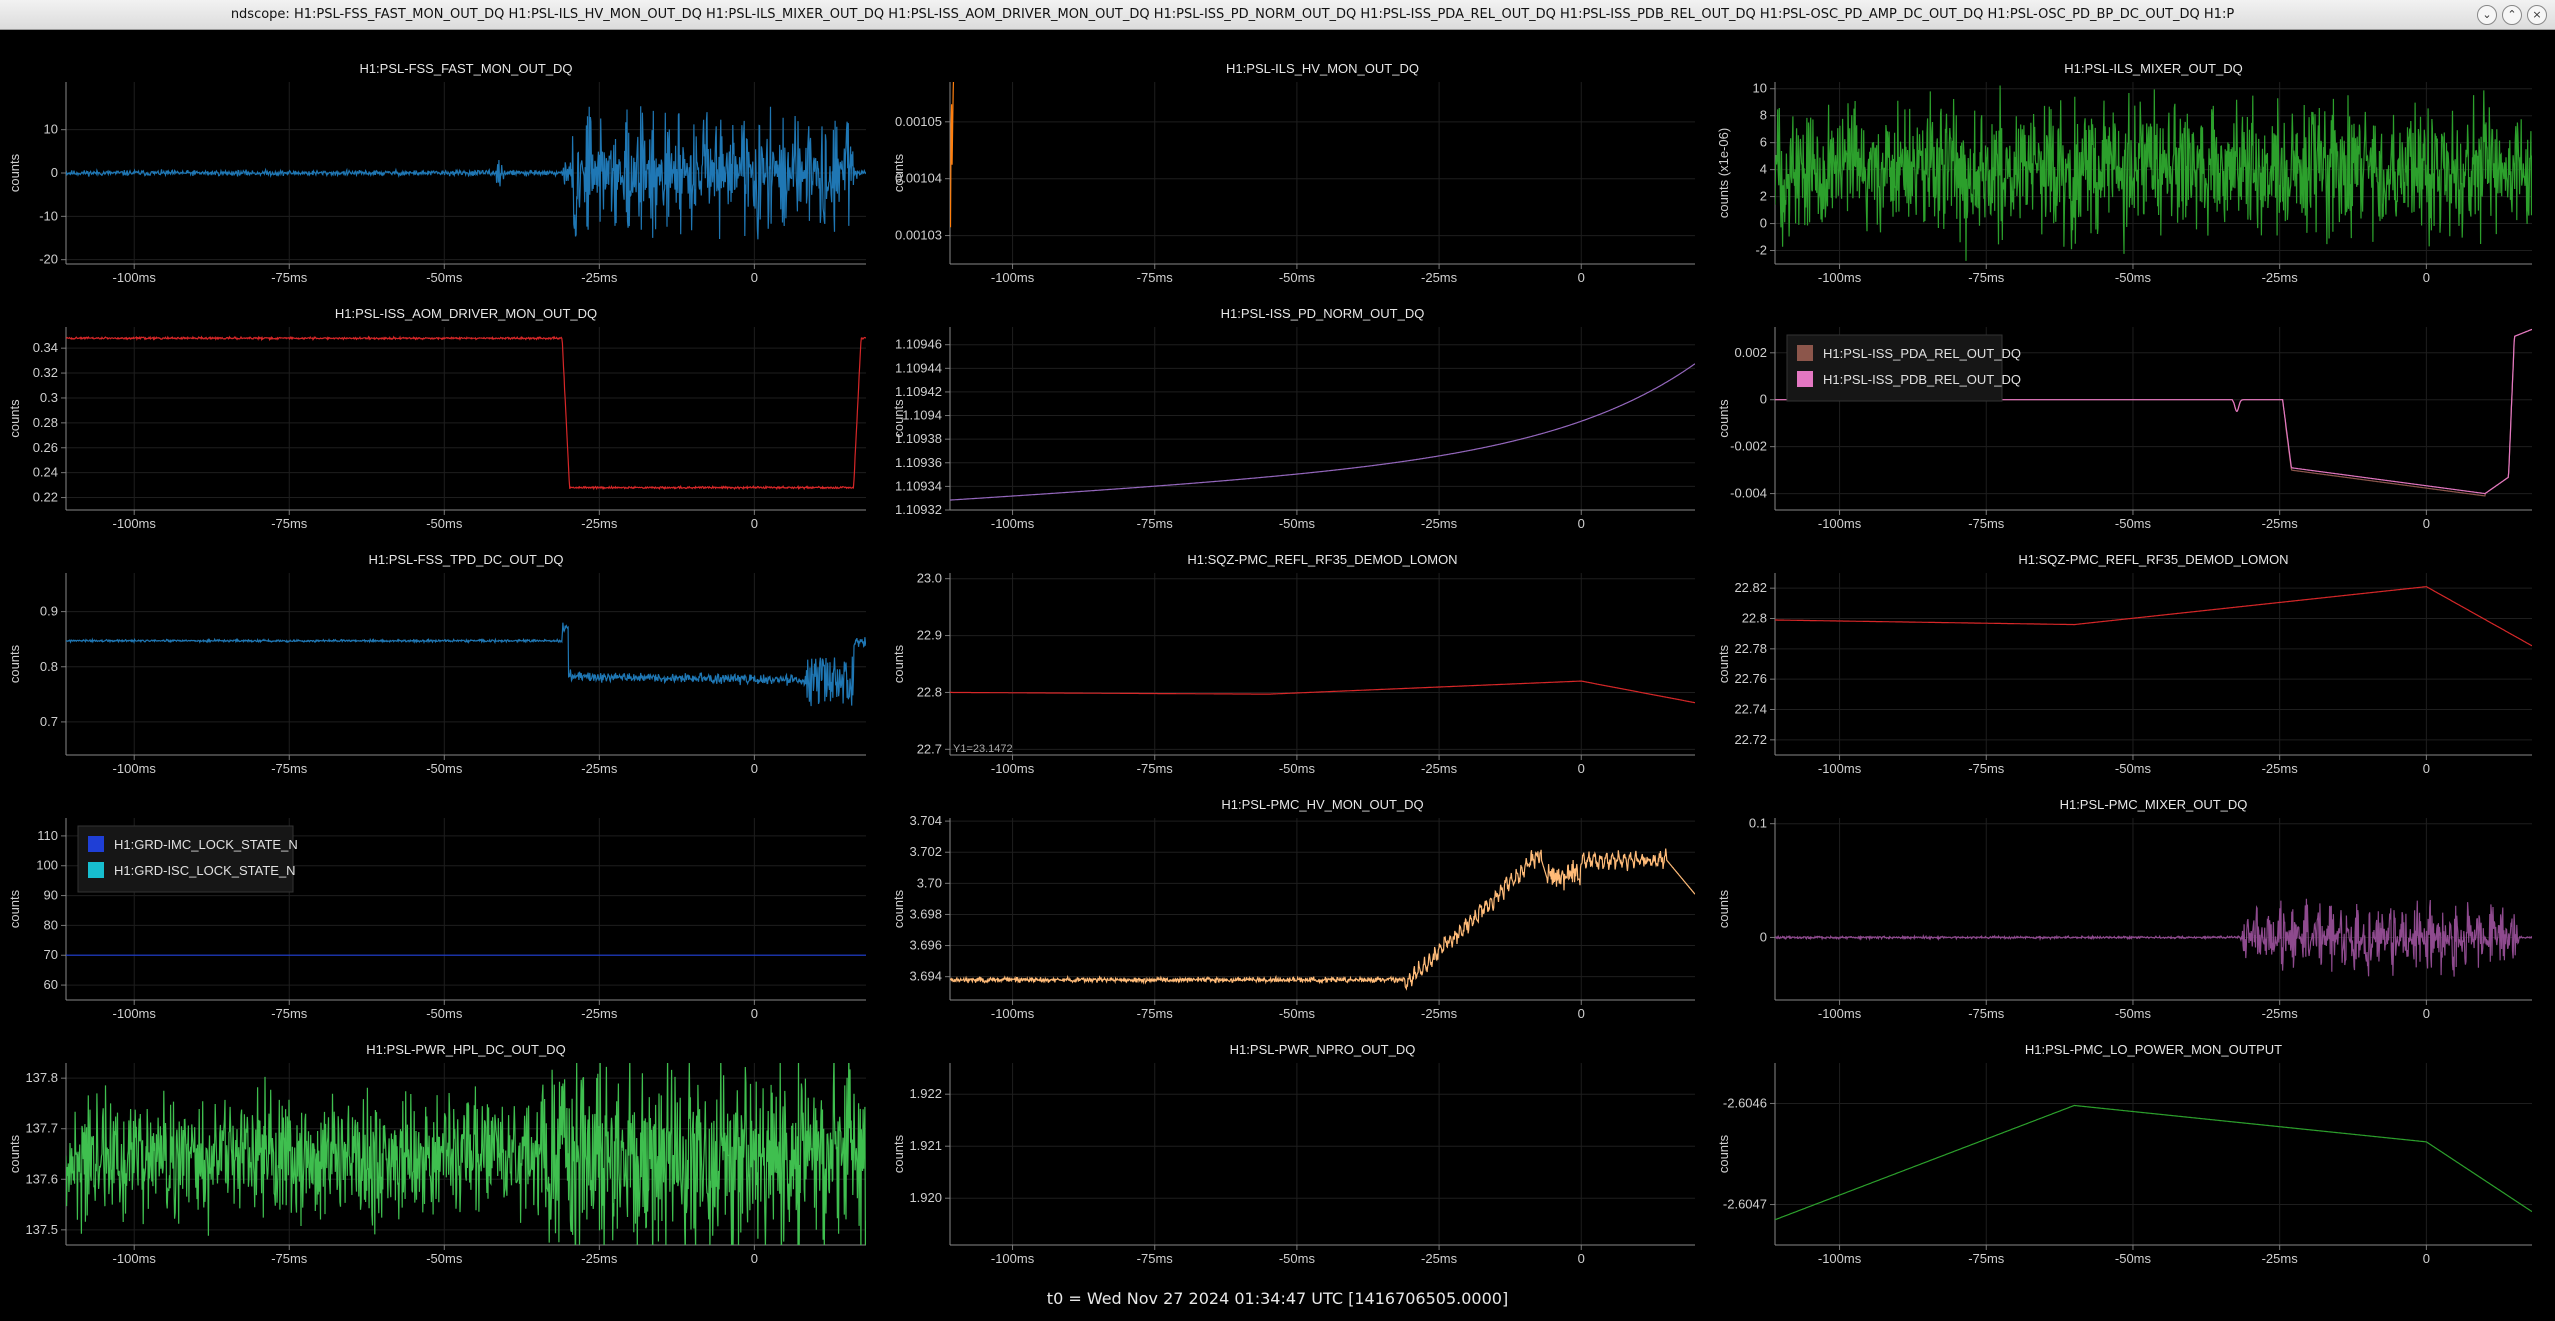  What do you see at coordinates (47, 865) in the screenshot?
I see `y-tick-label: 100` at bounding box center [47, 865].